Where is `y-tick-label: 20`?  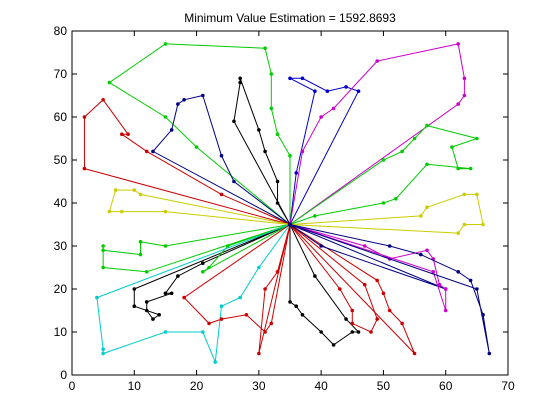
y-tick-label: 20 is located at coordinates (61, 289).